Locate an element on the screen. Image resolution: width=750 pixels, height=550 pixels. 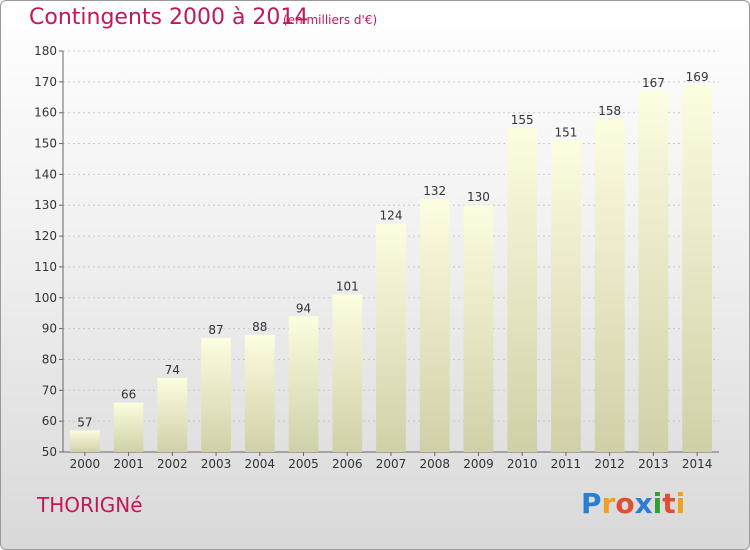
y-tick-label: 170 is located at coordinates (45, 82).